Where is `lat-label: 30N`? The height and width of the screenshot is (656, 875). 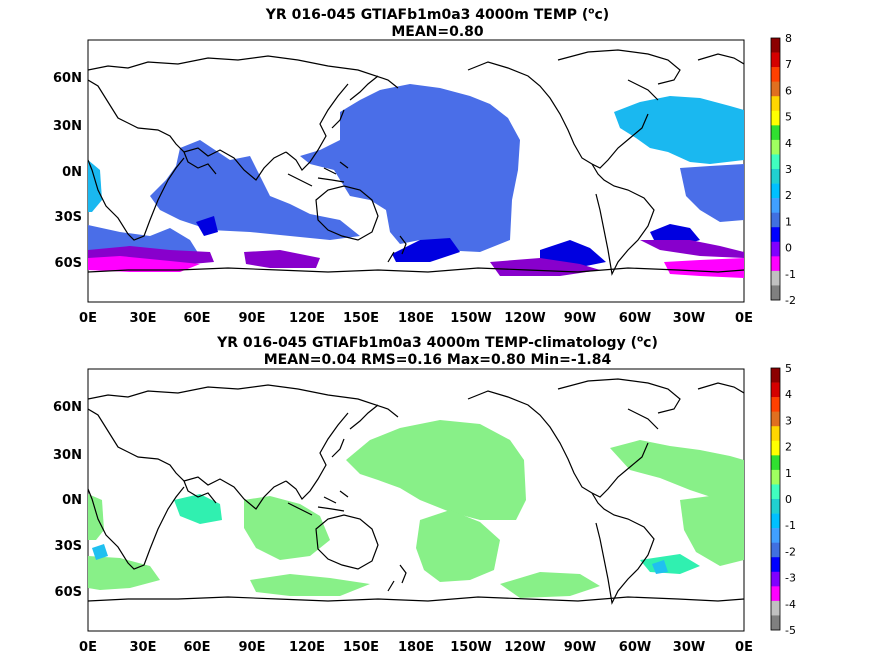 lat-label: 30N is located at coordinates (67, 455).